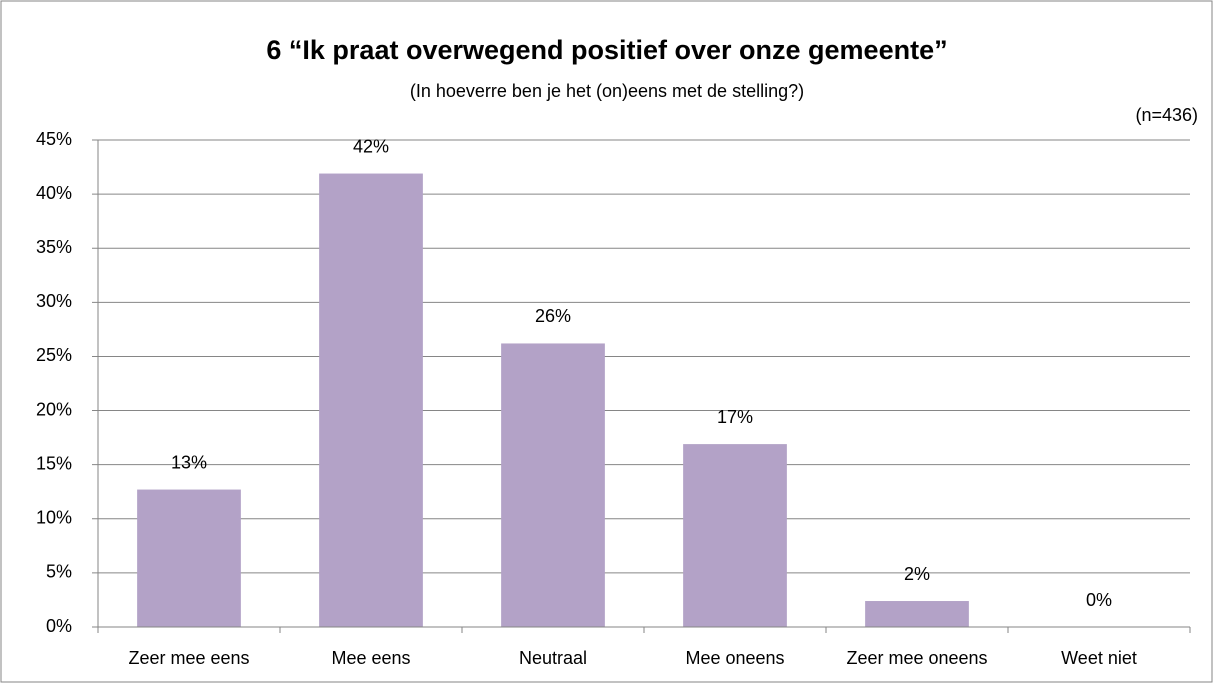 Image resolution: width=1214 pixels, height=684 pixels. I want to click on data-label: 42%, so click(371, 146).